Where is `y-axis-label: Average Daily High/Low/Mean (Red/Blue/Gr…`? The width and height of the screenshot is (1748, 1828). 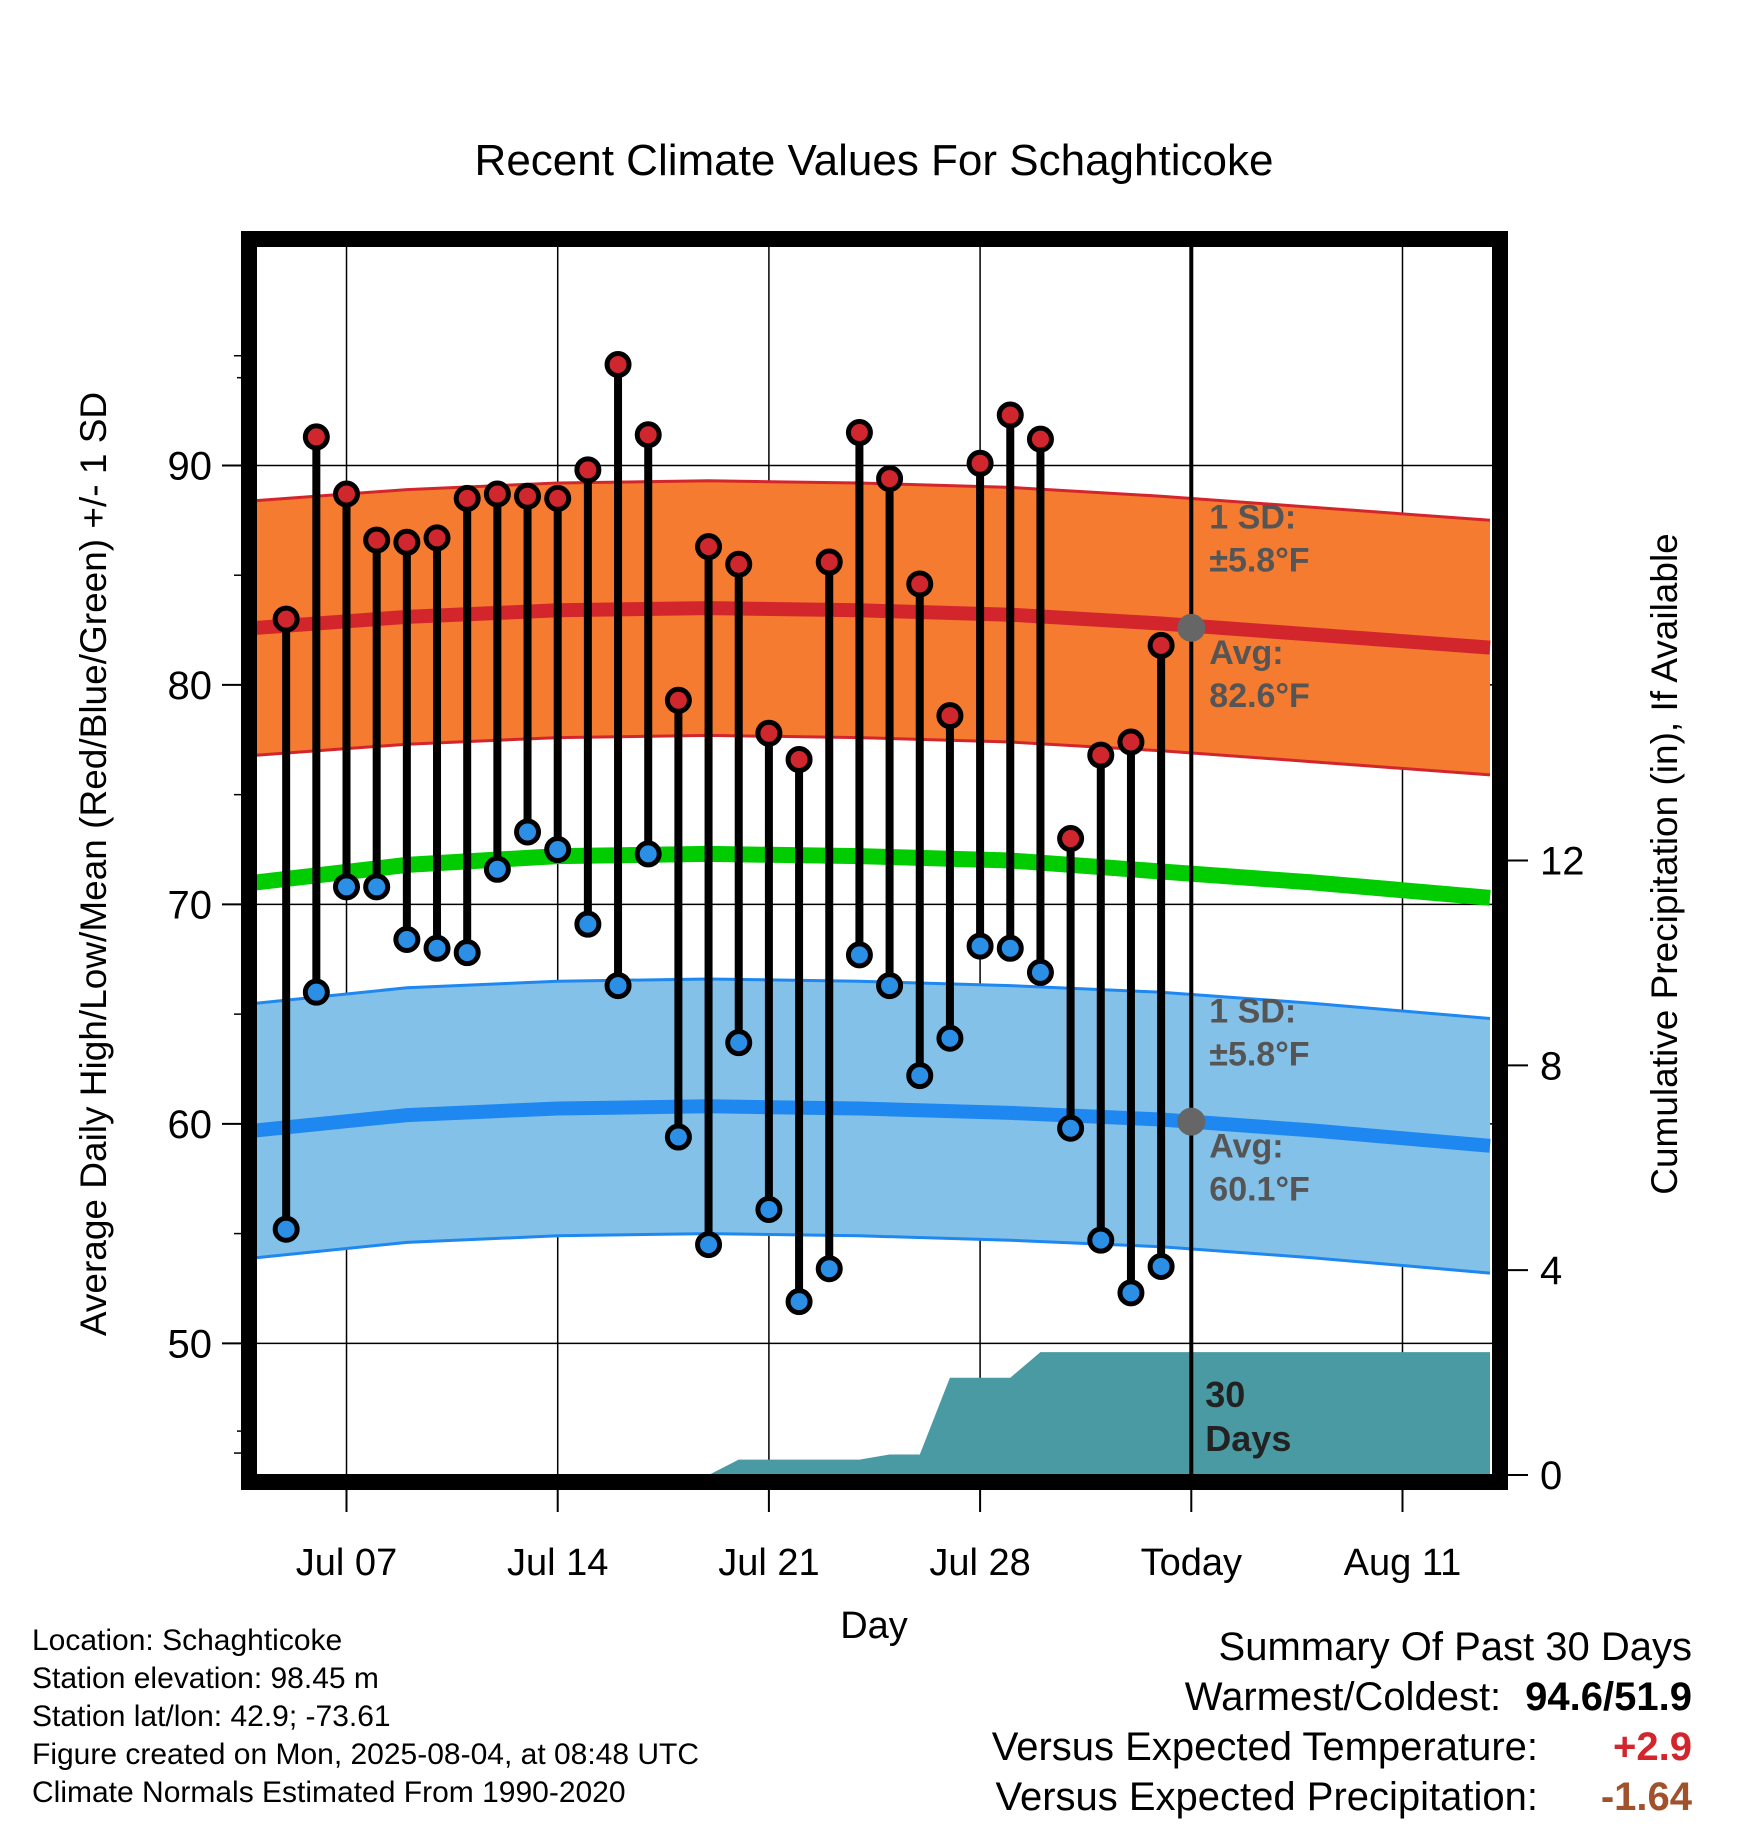 y-axis-label: Average Daily High/Low/Mean (Red/Blue/Gr… is located at coordinates (93, 864).